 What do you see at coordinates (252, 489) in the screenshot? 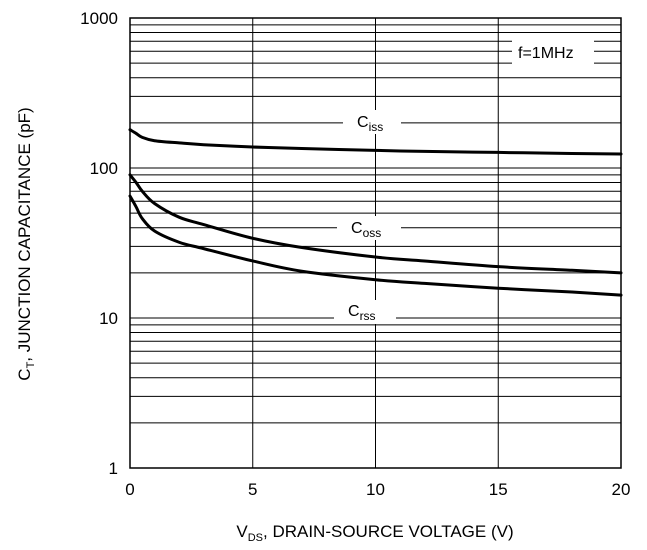
I see `x-tick-label: 5` at bounding box center [252, 489].